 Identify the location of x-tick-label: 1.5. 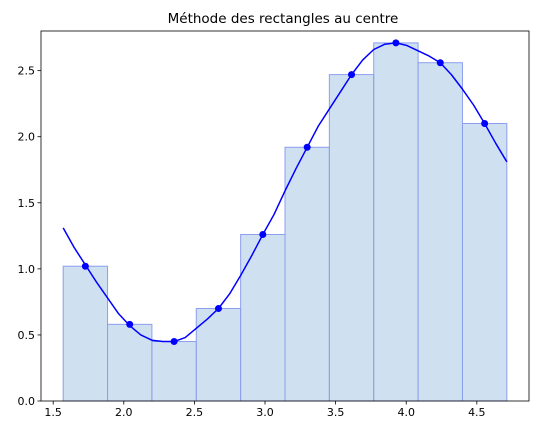
(53, 412).